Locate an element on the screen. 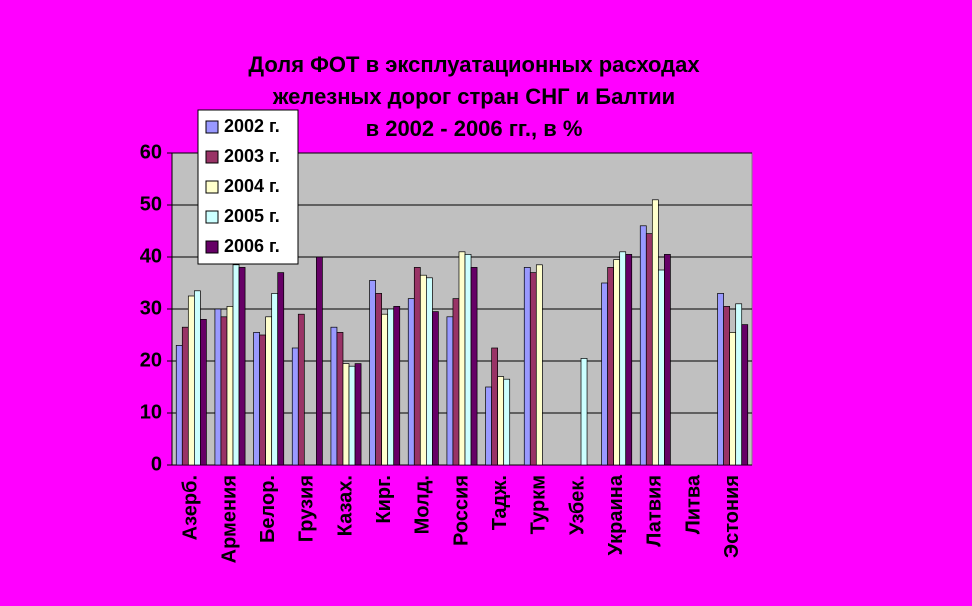 The width and height of the screenshot is (972, 606). y-tick-label: 60 is located at coordinates (151, 152).